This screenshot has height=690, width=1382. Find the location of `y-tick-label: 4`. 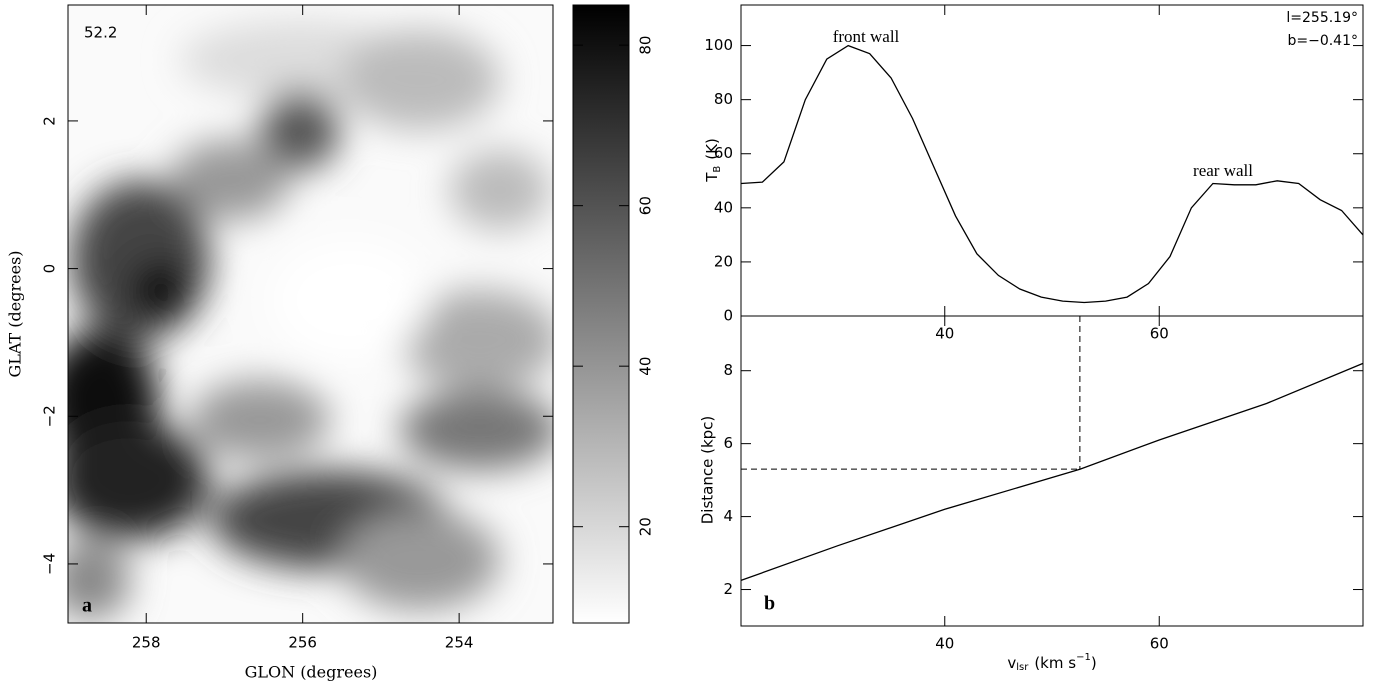

y-tick-label: 4 is located at coordinates (728, 516).